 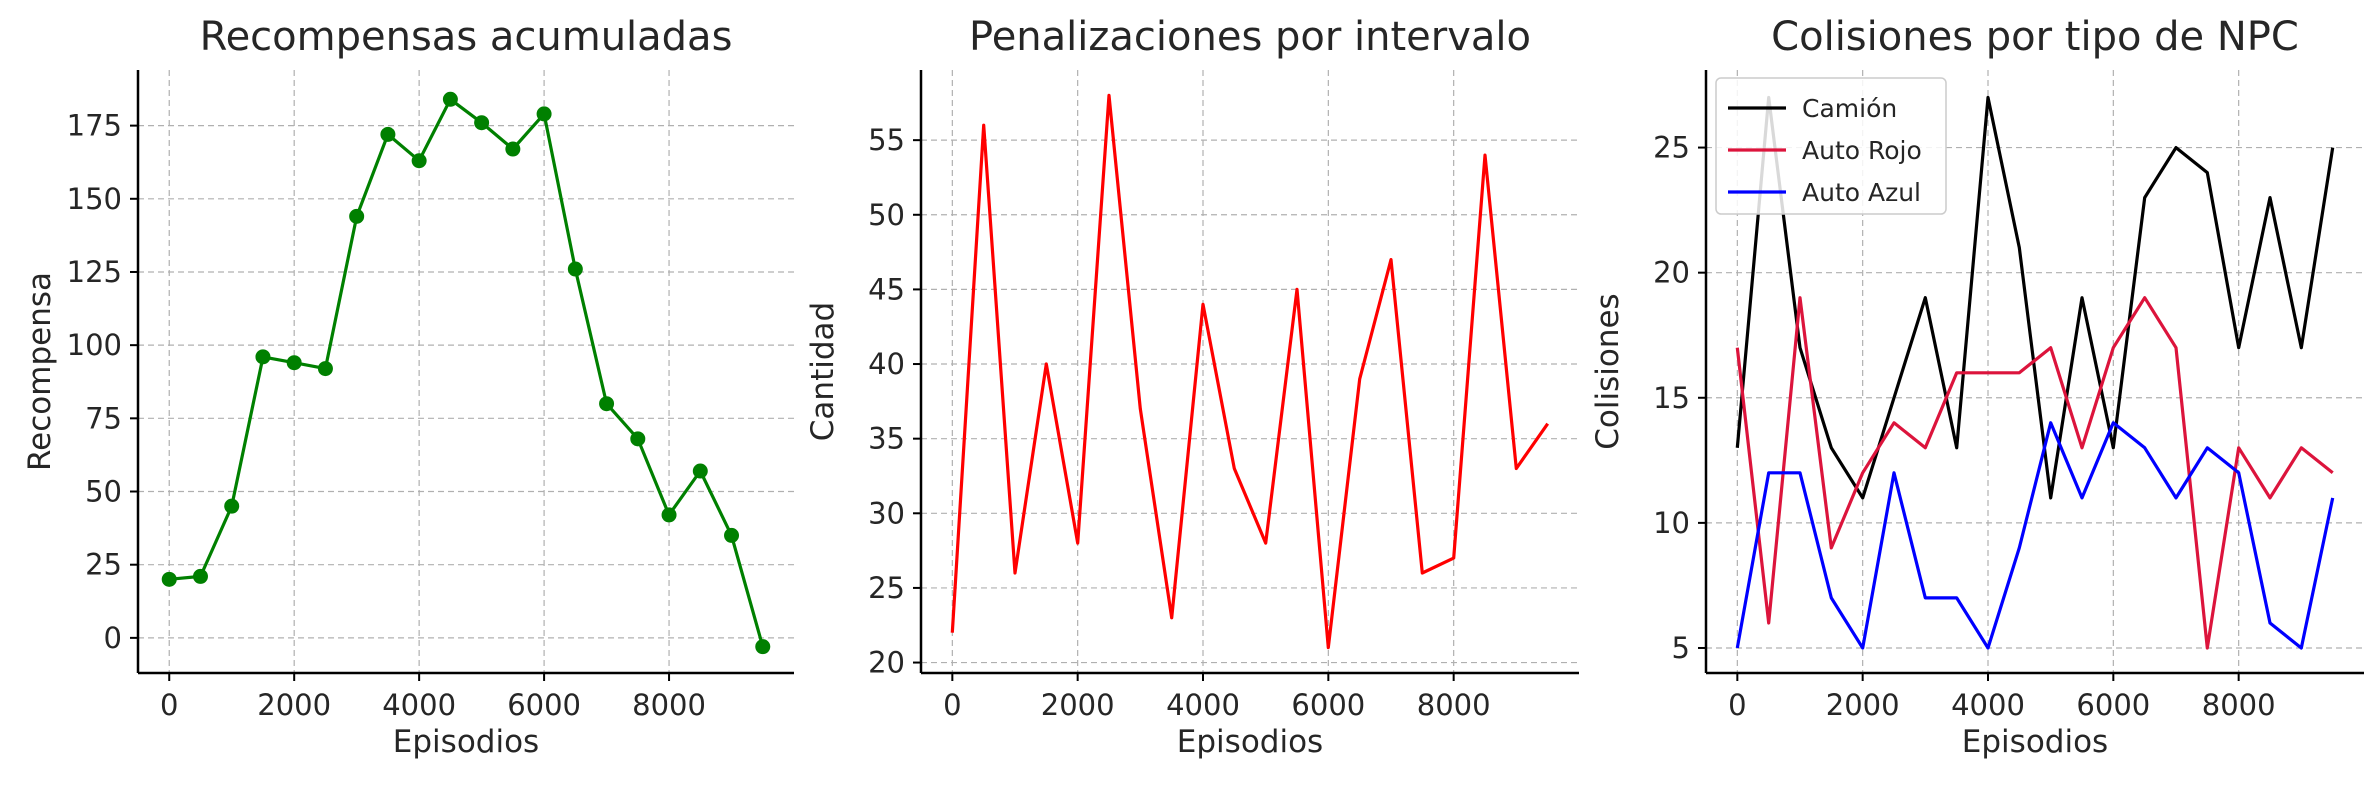 I want to click on y-tick-label: 30, so click(x=886, y=513).